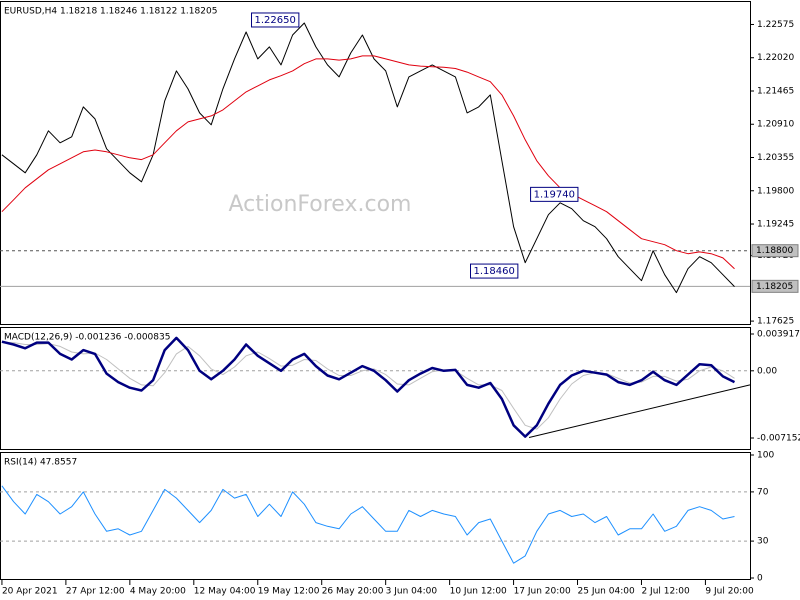 This screenshot has height=600, width=800. I want to click on x-tick-label: 19 May 12:00, so click(289, 592).